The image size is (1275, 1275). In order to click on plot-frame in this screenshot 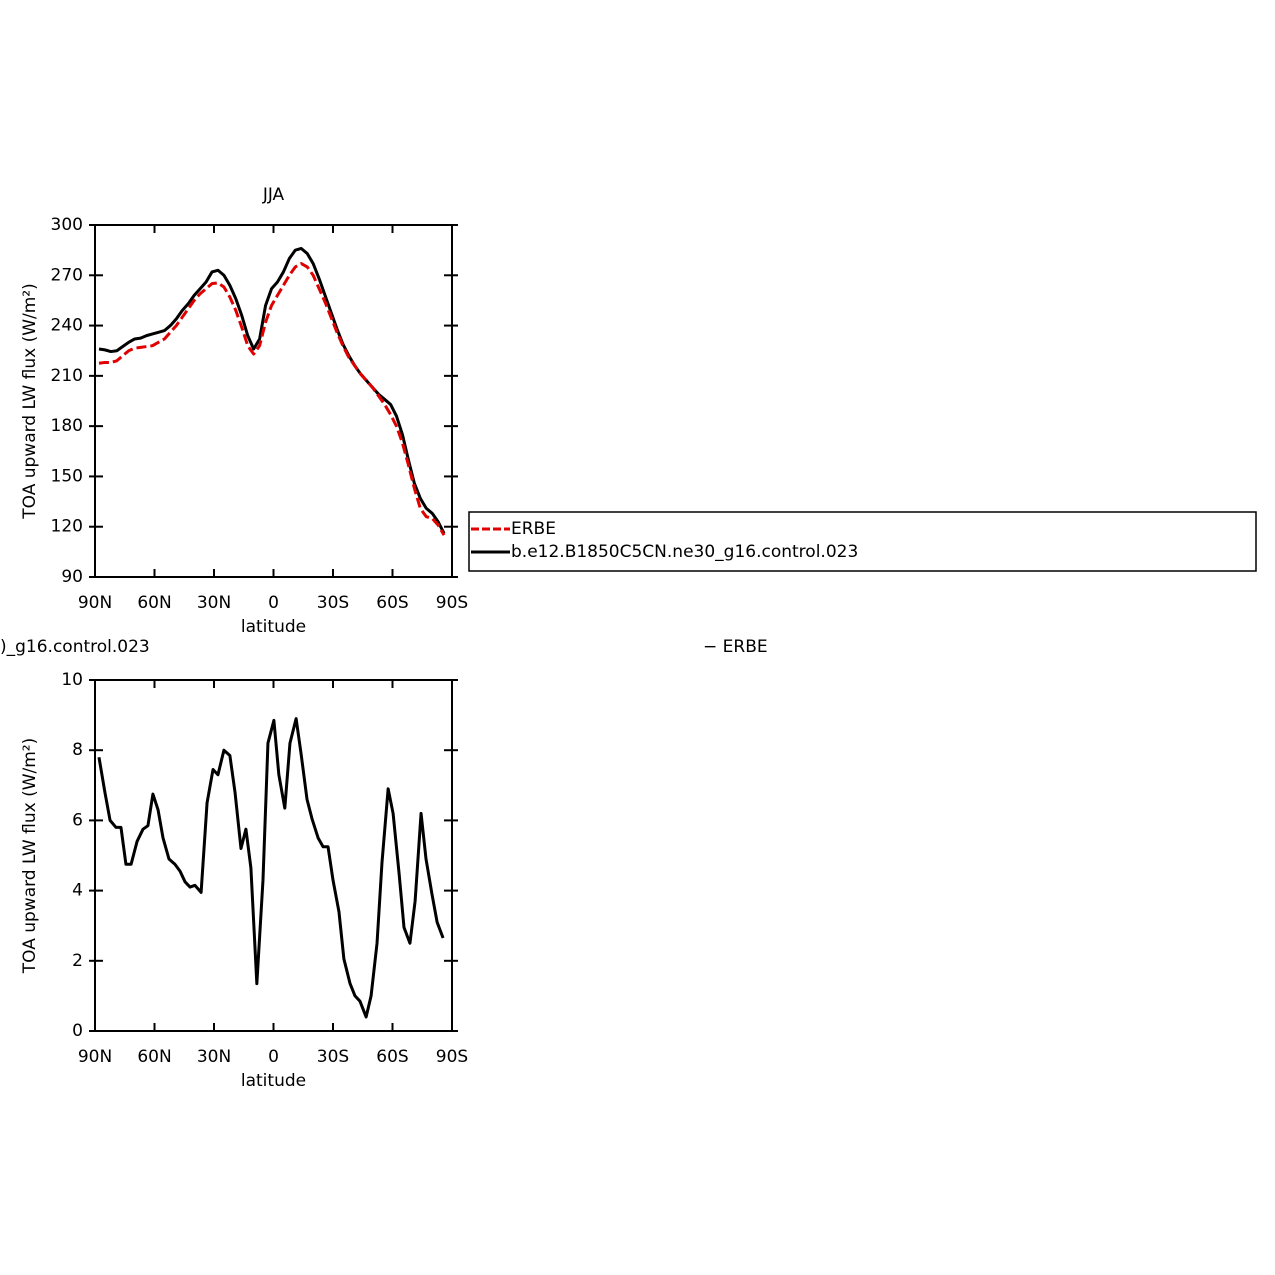, I will do `click(273, 401)`.